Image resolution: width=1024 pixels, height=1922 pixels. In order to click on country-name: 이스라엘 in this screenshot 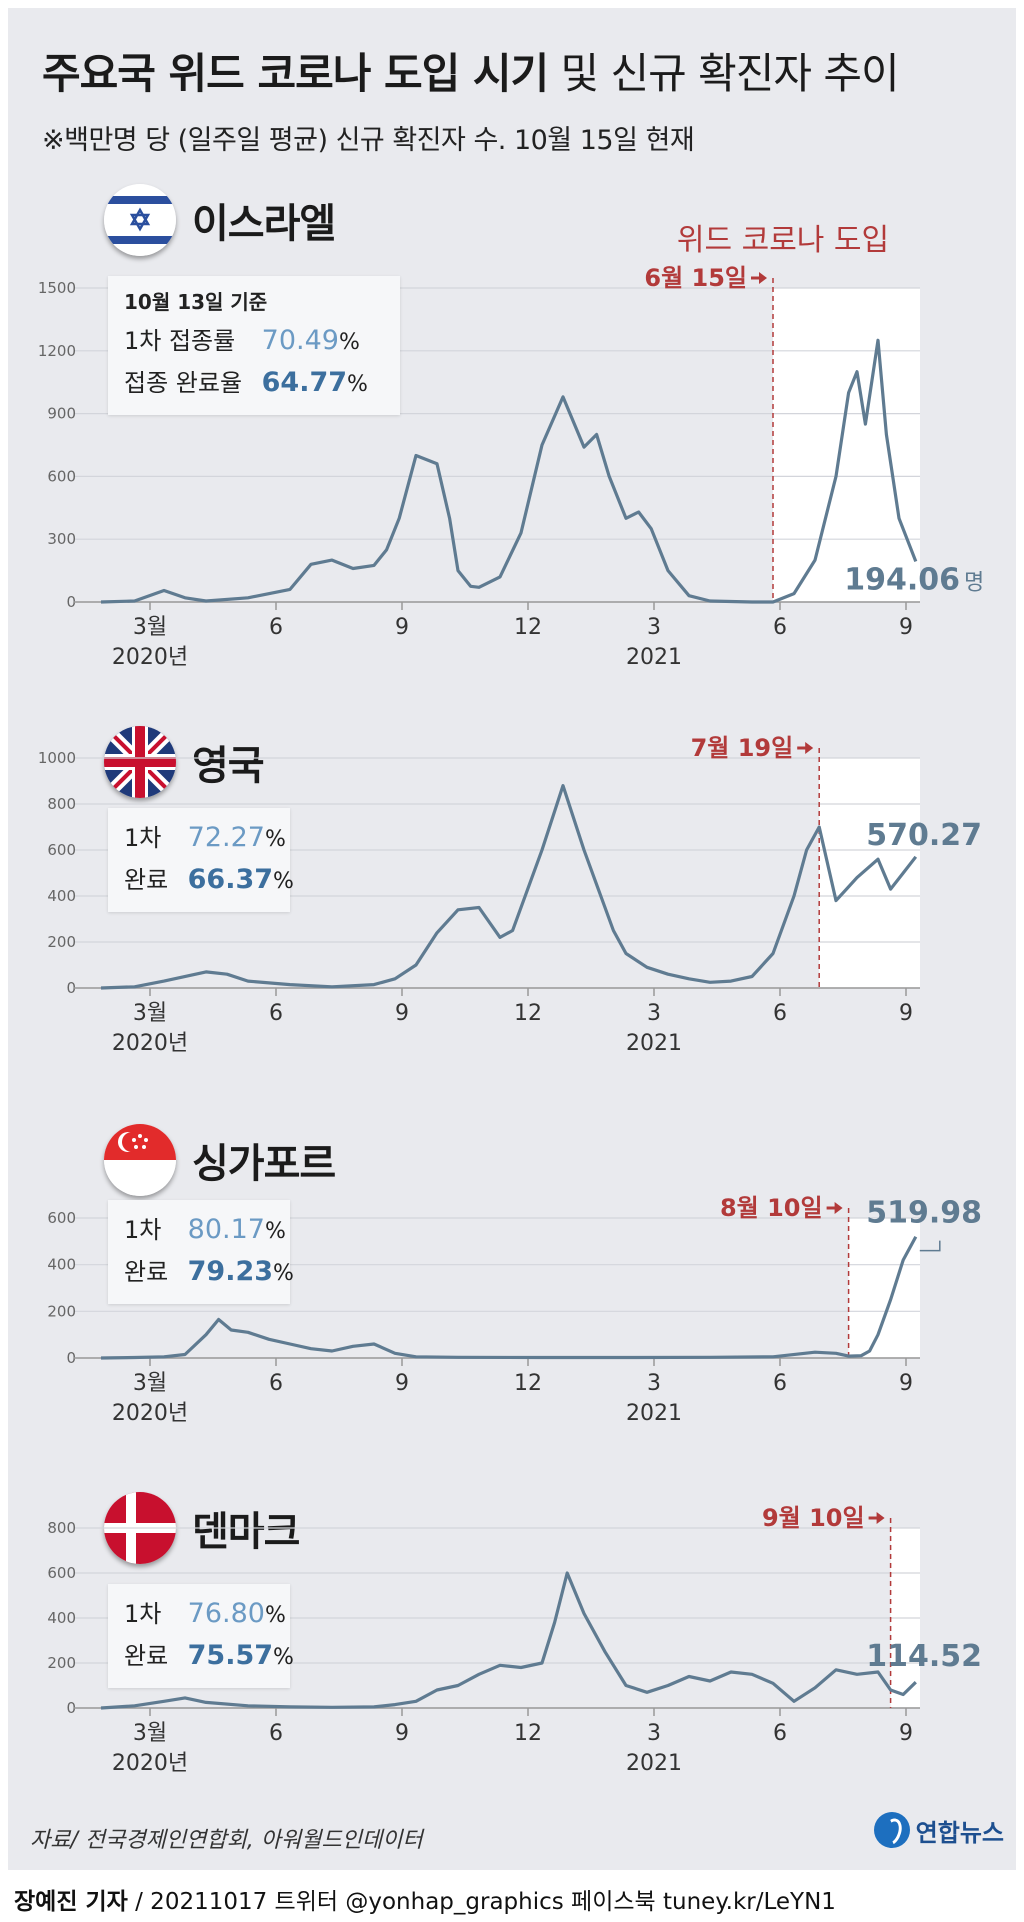, I will do `click(264, 224)`.